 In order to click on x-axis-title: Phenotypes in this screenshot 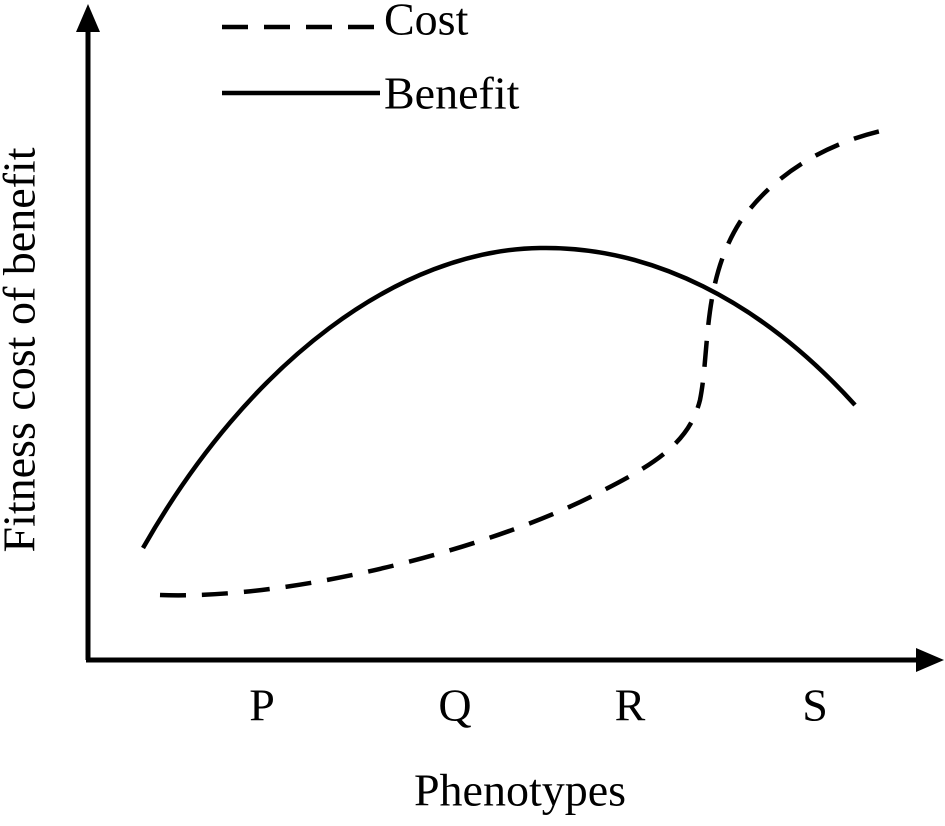, I will do `click(520, 790)`.